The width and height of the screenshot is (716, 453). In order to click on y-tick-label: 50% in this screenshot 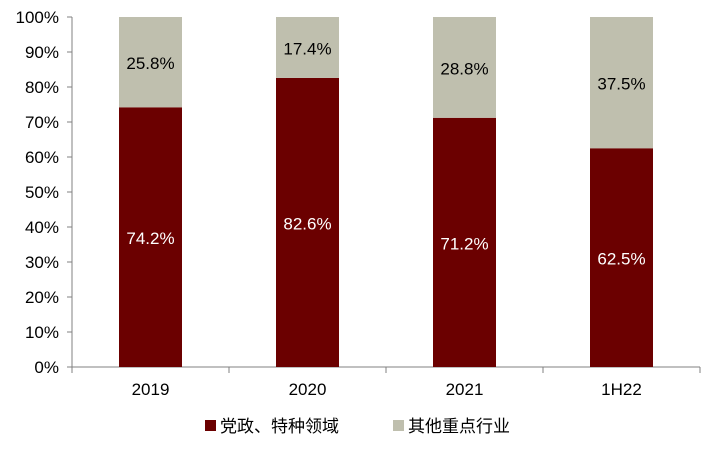, I will do `click(42, 192)`.